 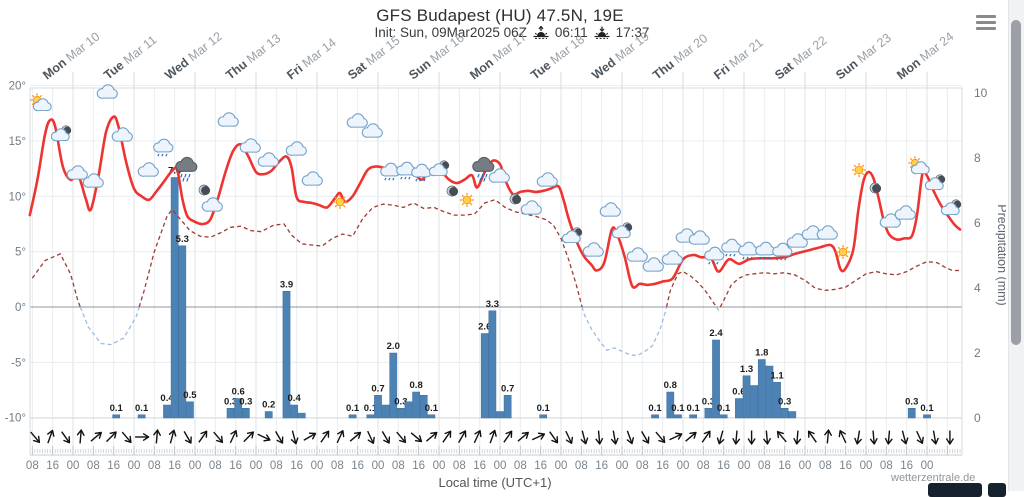 What do you see at coordinates (1016, 182) in the screenshot?
I see `scrollbar-thumb` at bounding box center [1016, 182].